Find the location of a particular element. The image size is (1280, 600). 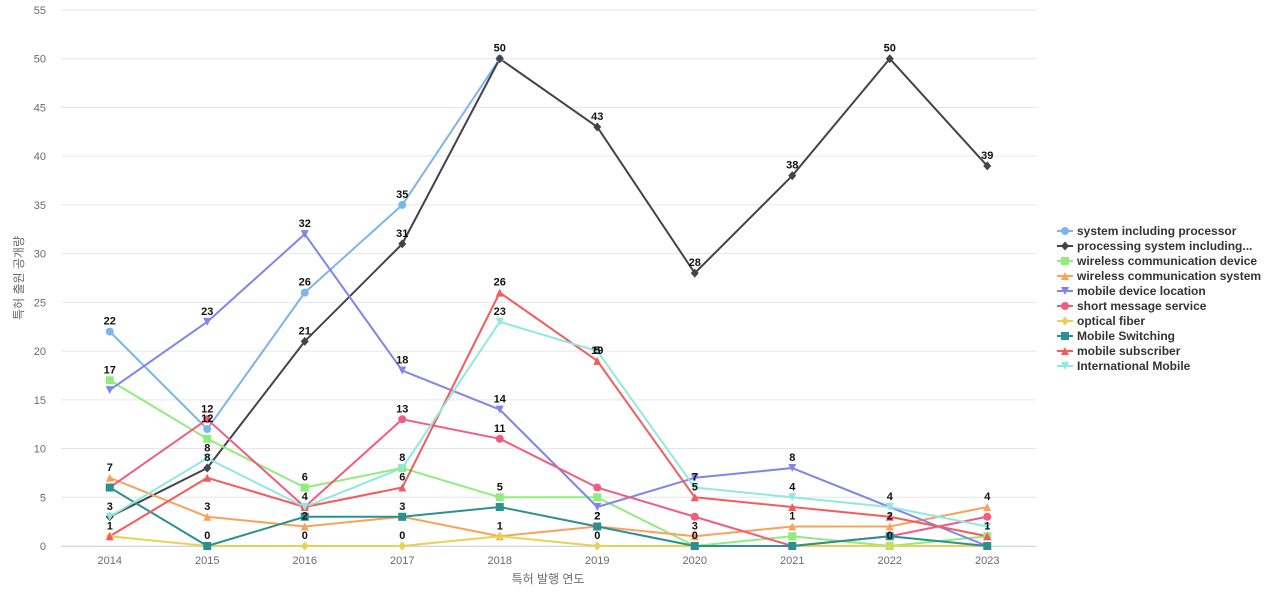

data-label: 23 is located at coordinates (500, 312).